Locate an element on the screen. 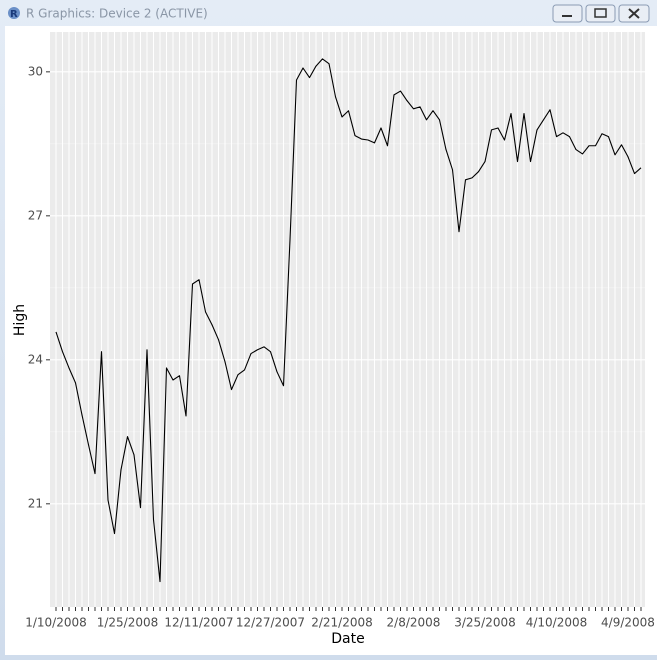 The width and height of the screenshot is (657, 660). maximize-icon is located at coordinates (600, 13).